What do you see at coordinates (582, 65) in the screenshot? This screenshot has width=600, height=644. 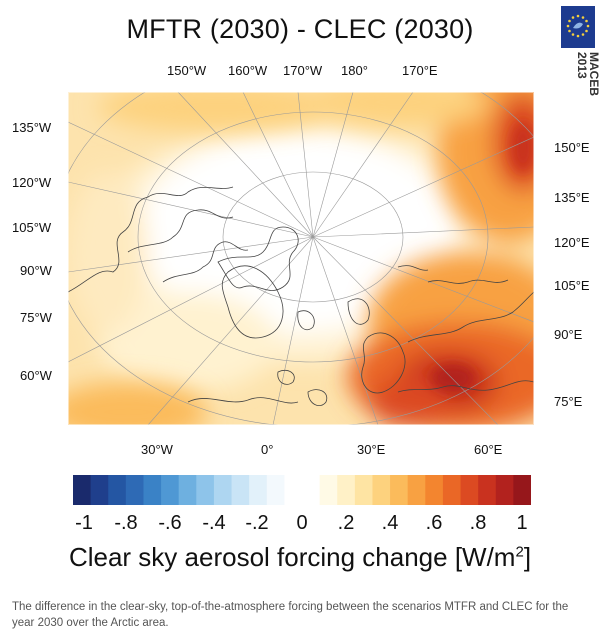 I see `logo-year: 2013` at bounding box center [582, 65].